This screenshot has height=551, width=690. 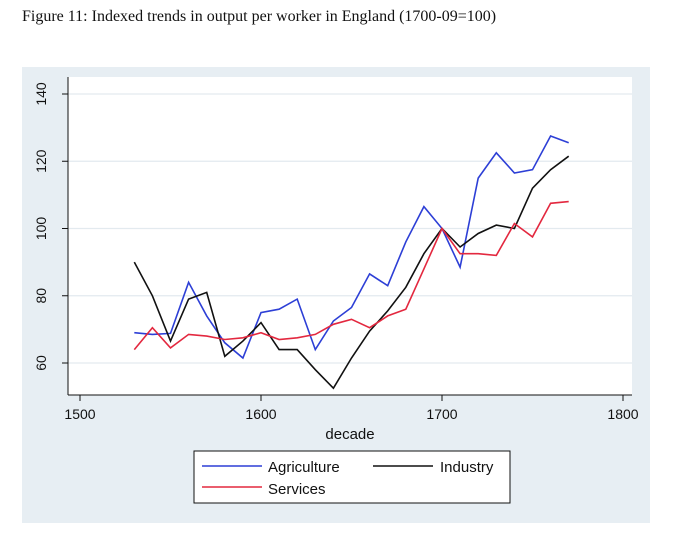 What do you see at coordinates (41, 94) in the screenshot?
I see `y-tick-label: 140` at bounding box center [41, 94].